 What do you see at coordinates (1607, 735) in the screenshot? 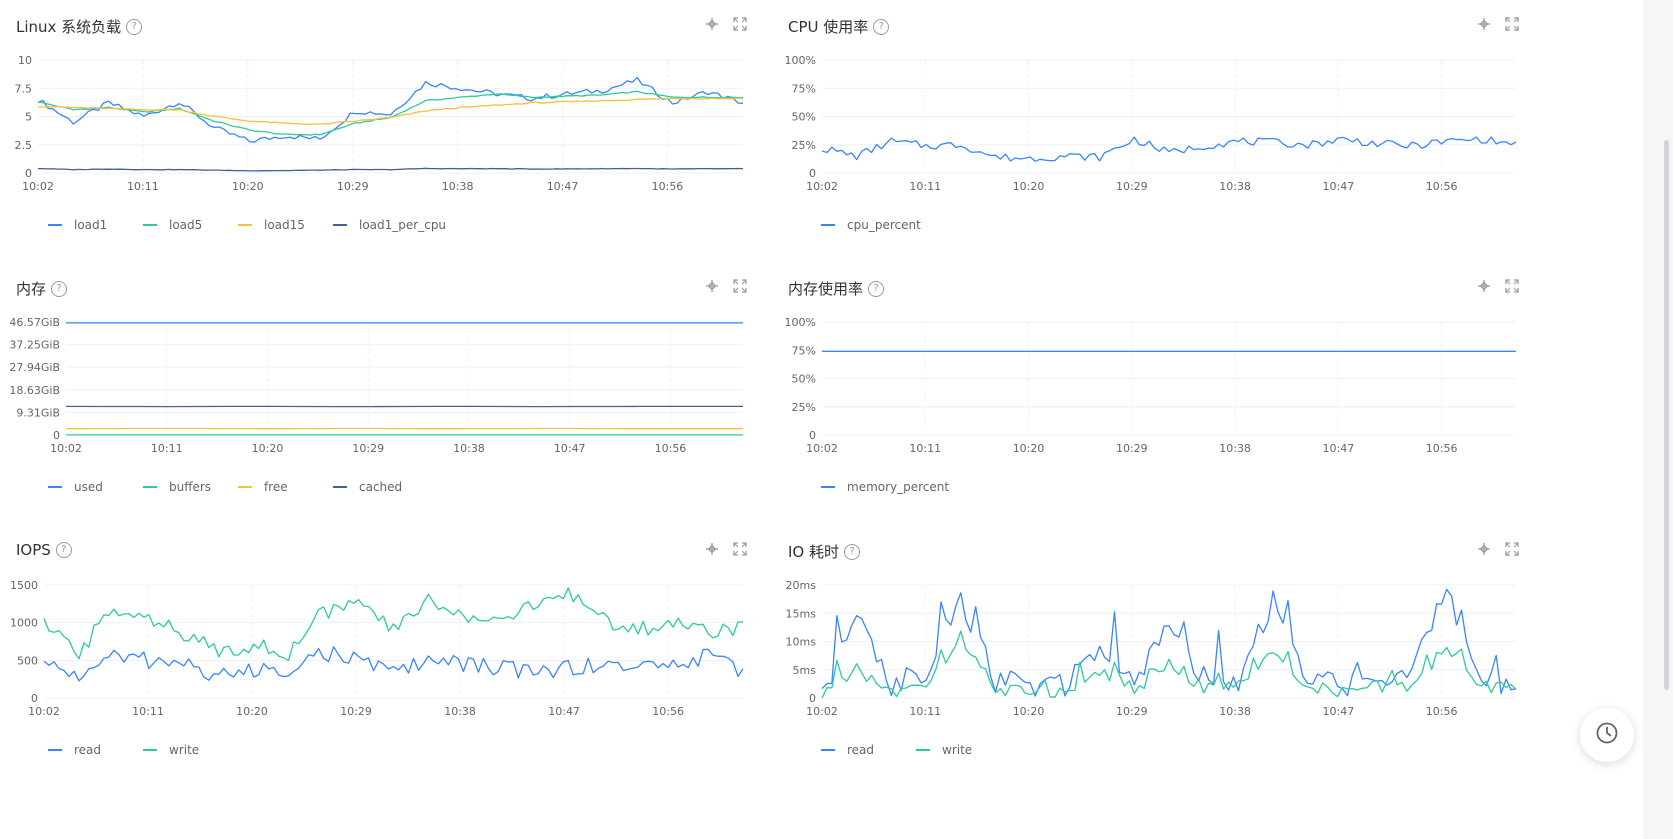
I see `history-button` at bounding box center [1607, 735].